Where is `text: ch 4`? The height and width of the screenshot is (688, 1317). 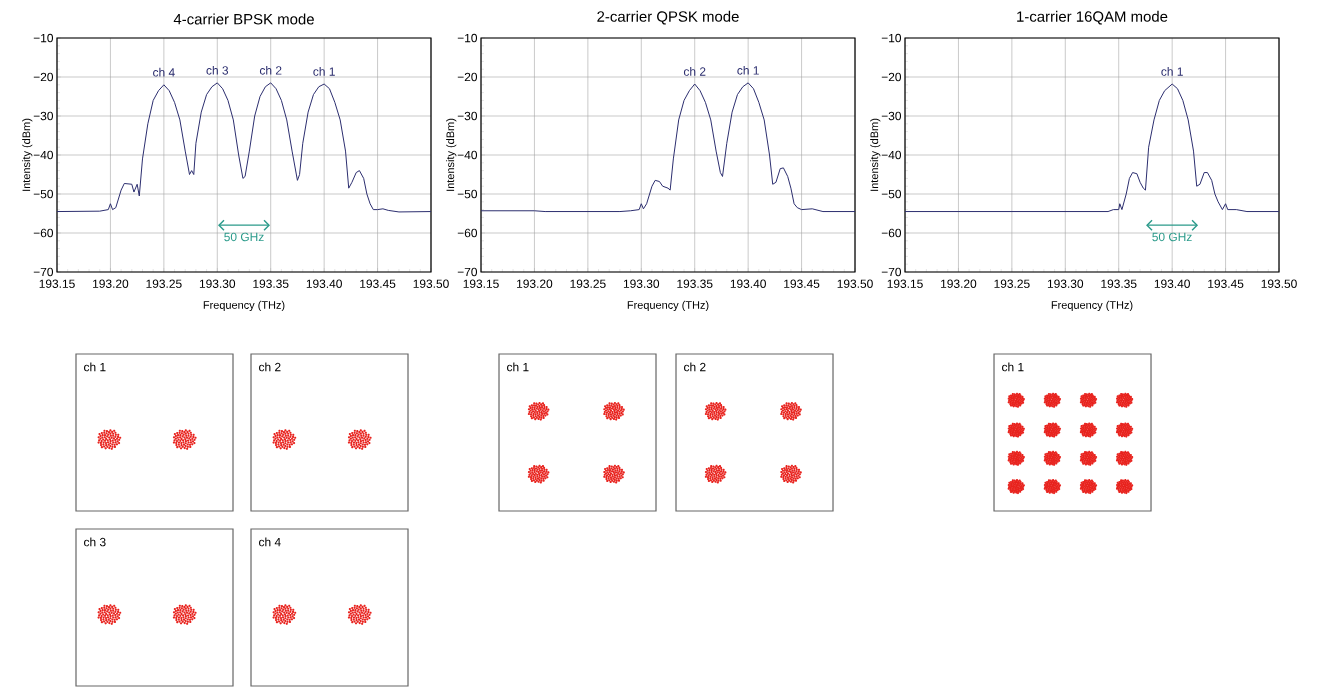
text: ch 4 is located at coordinates (270, 542).